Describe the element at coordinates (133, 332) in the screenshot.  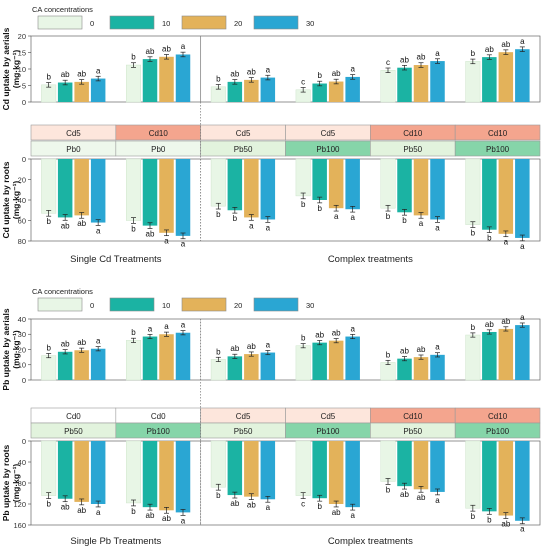
I see `chart2-top-letter-g2-s0: b` at that location.